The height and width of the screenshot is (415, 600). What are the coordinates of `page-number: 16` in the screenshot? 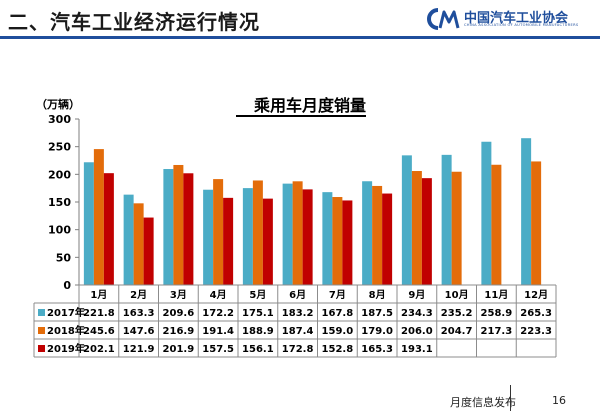 It's located at (559, 400).